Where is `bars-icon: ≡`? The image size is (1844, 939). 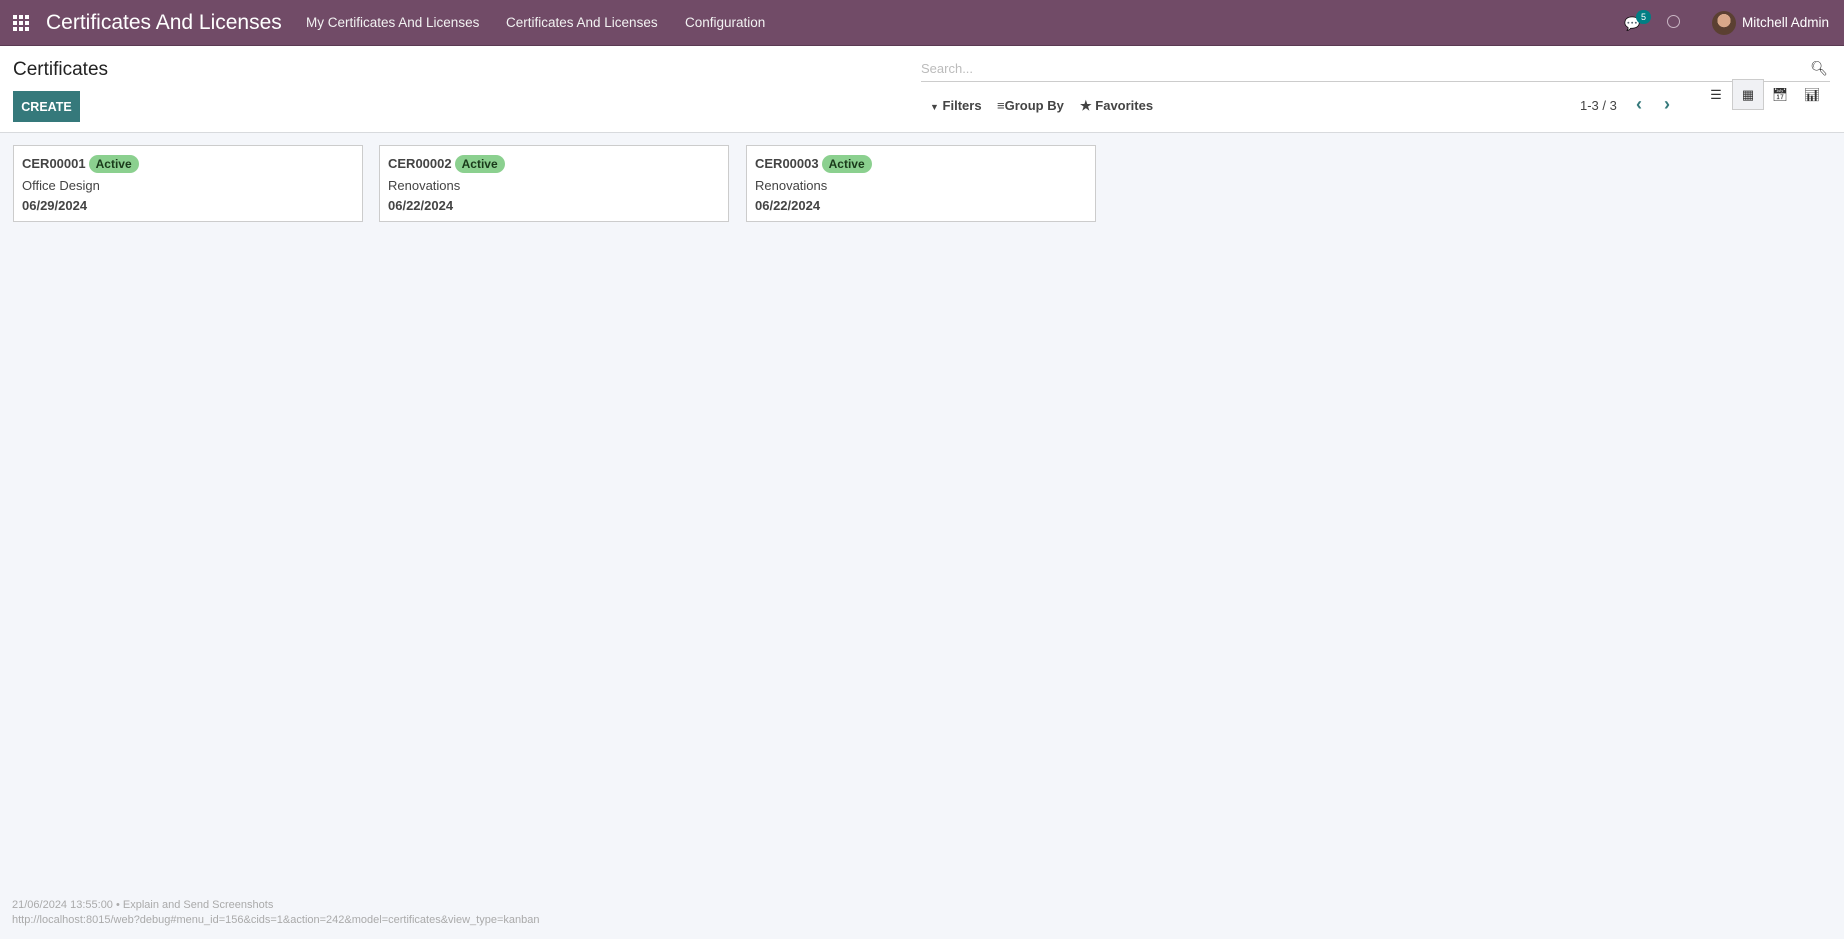 bars-icon: ≡ is located at coordinates (1001, 105).